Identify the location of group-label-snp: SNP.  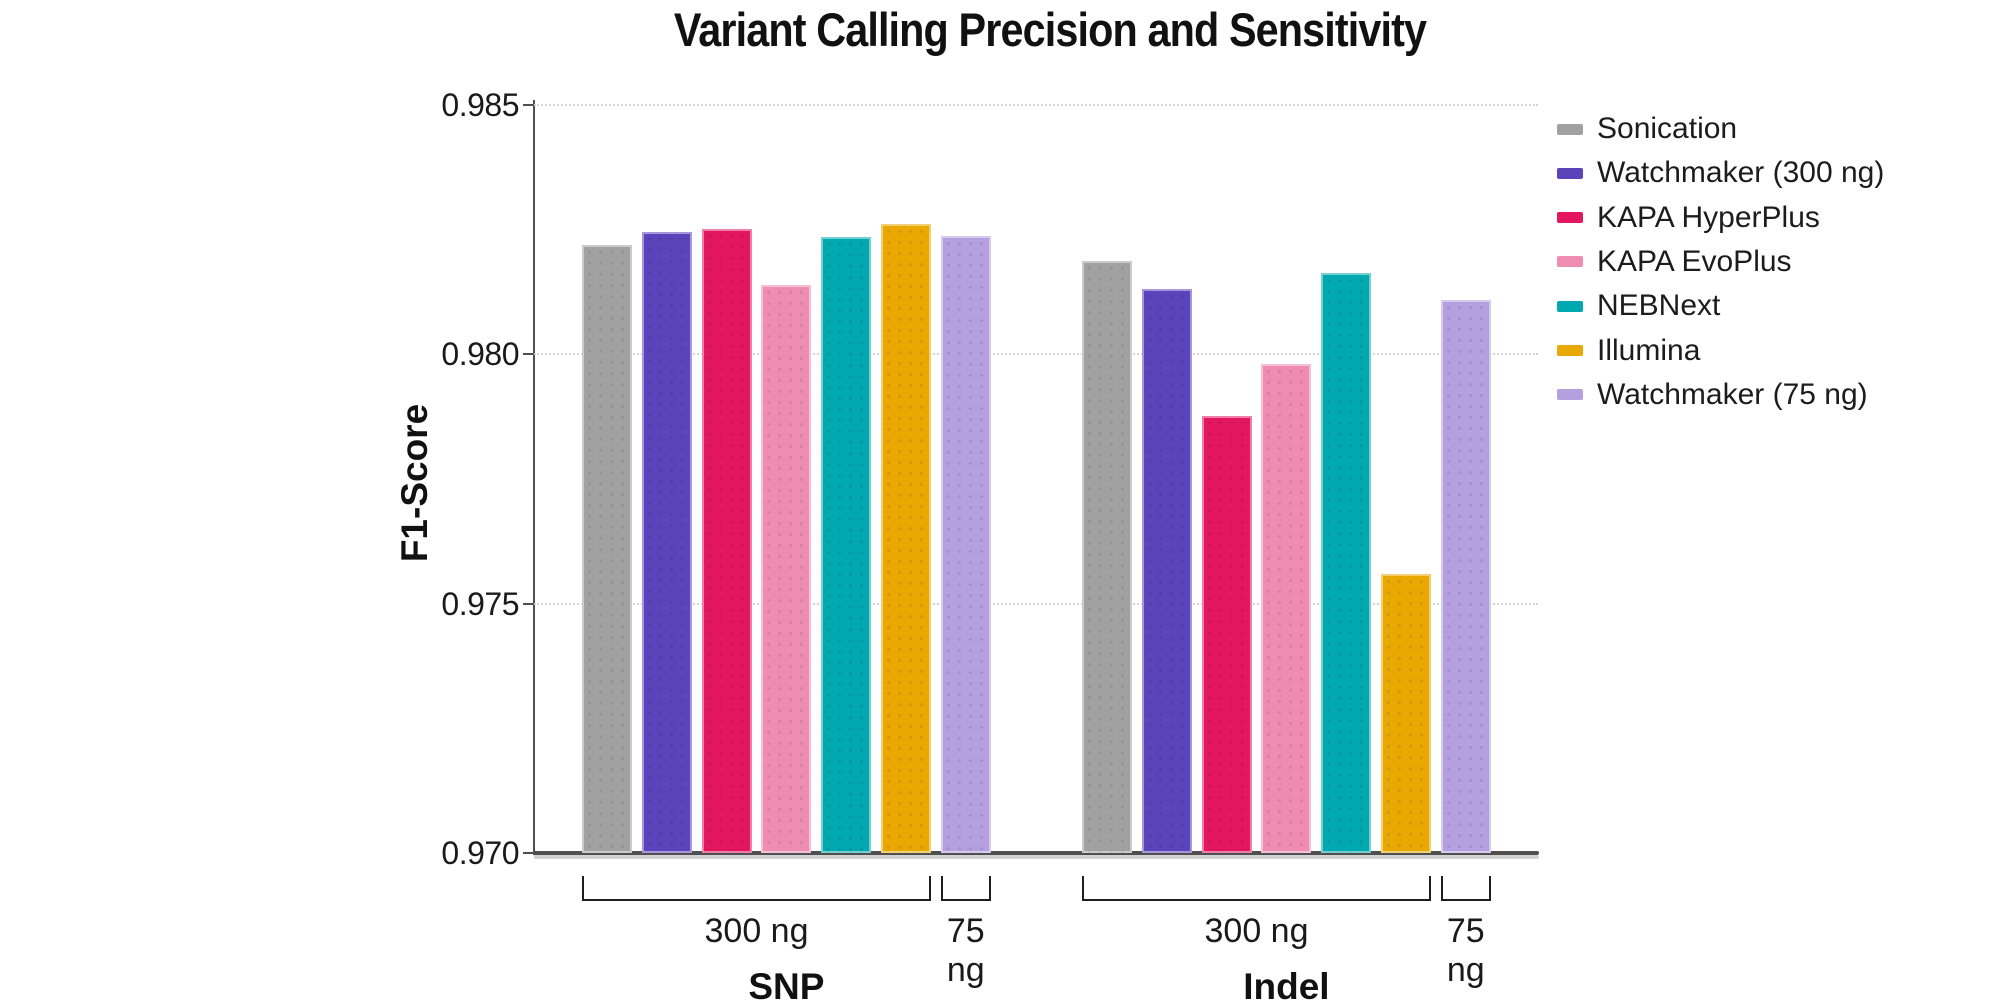
(786, 983).